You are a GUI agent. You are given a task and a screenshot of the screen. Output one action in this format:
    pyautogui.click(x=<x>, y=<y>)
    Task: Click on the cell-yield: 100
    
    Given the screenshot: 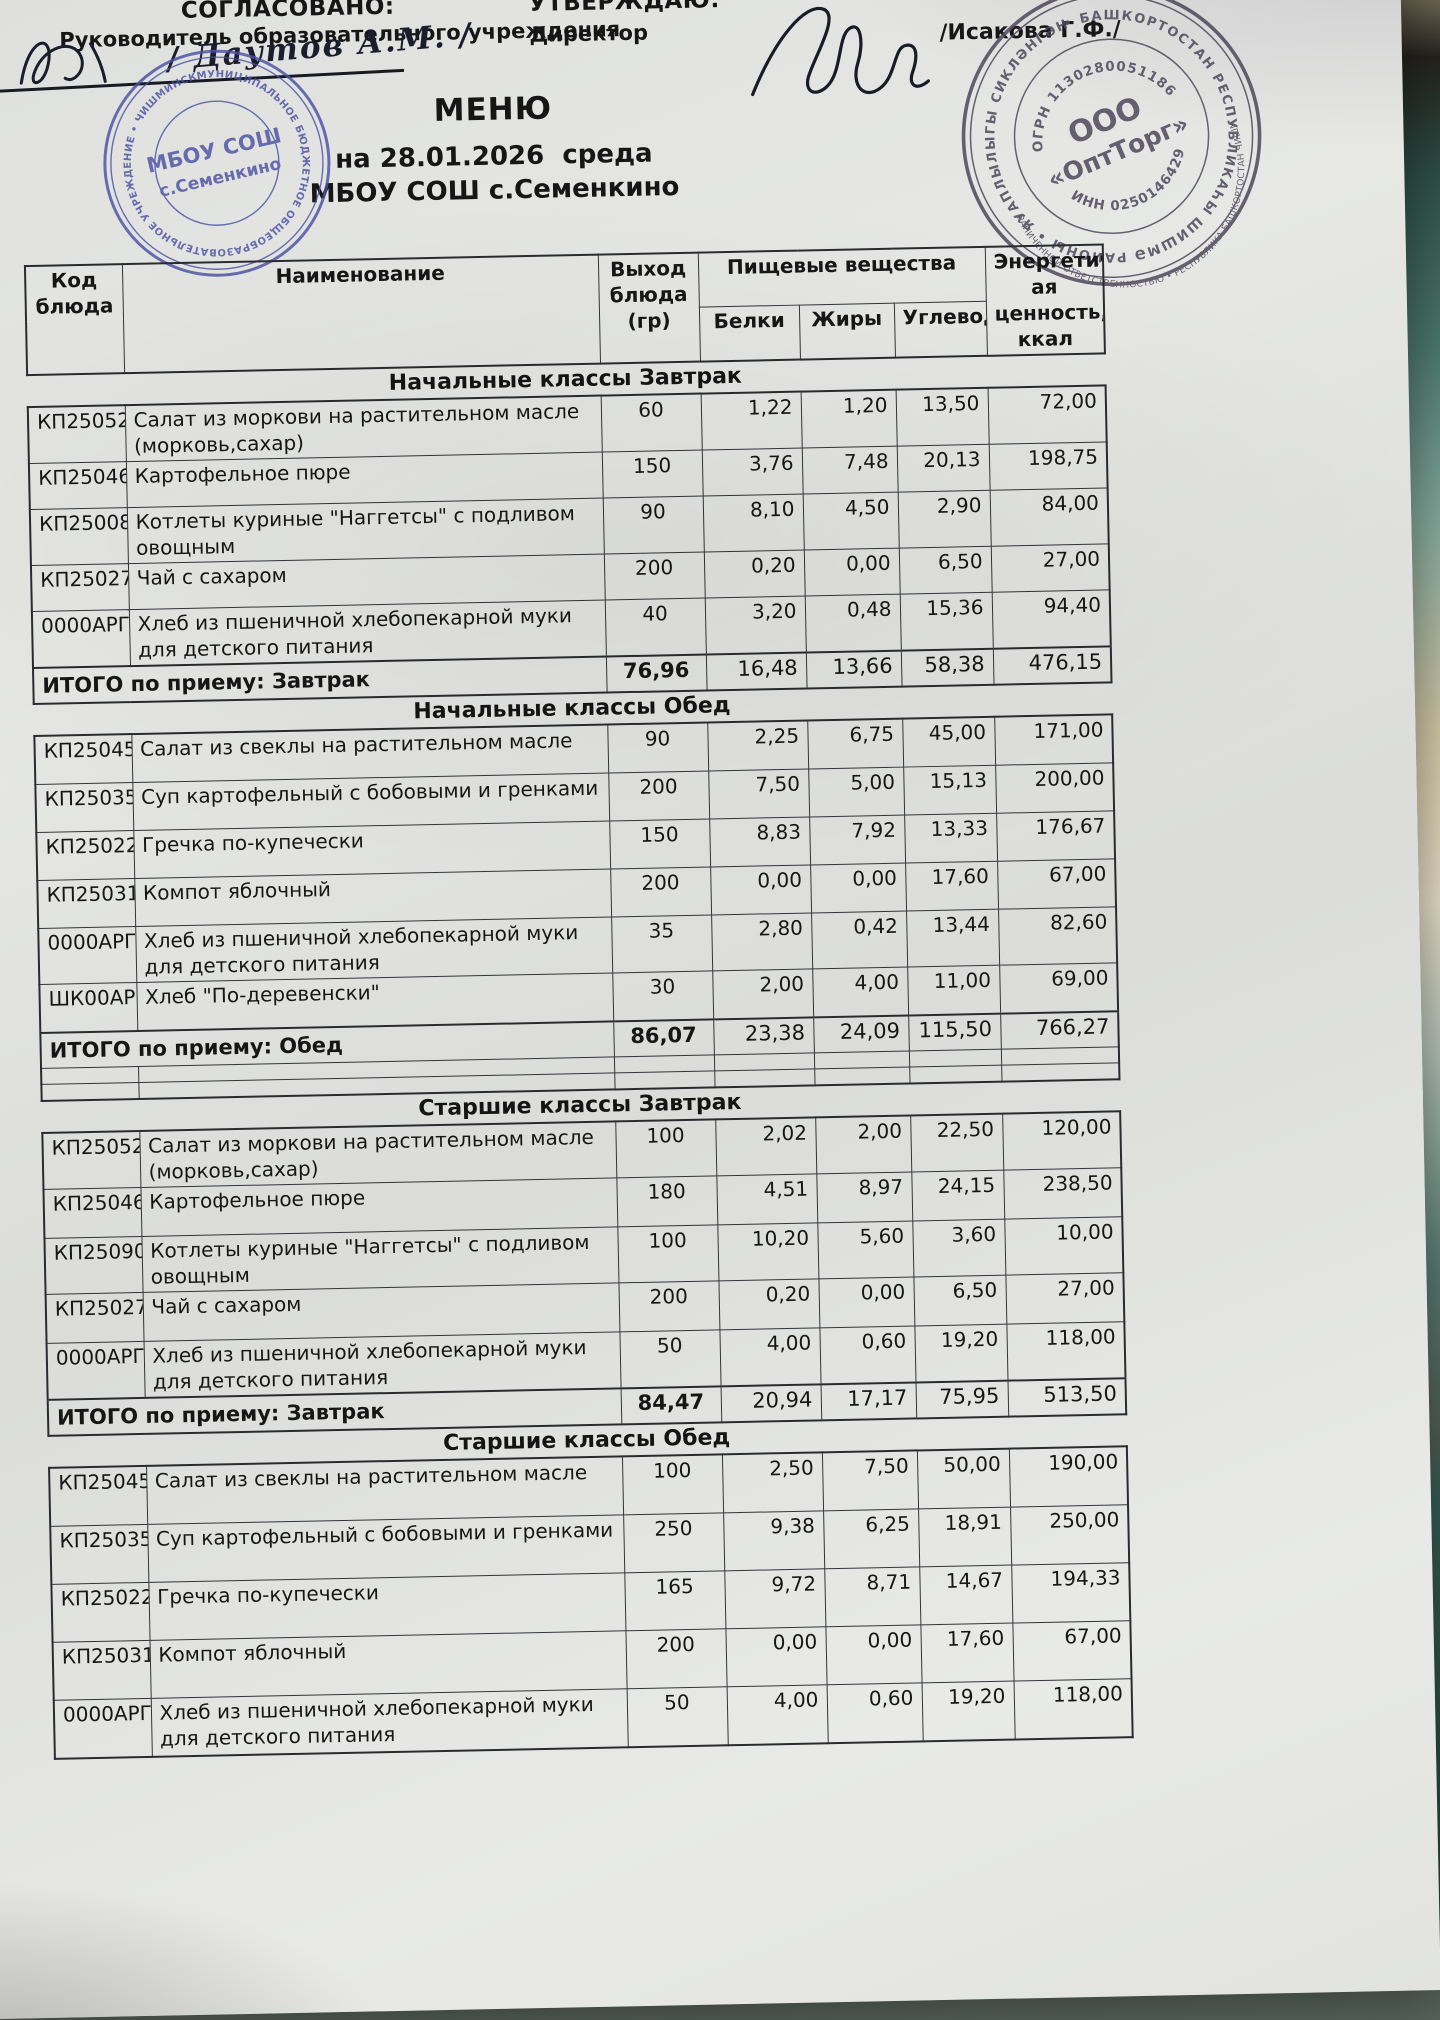 What is the action you would take?
    pyautogui.click(x=668, y=1253)
    